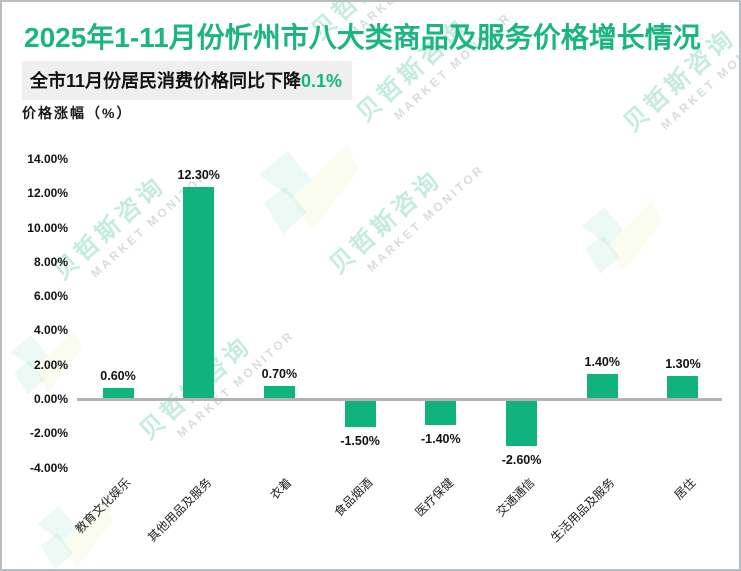 The width and height of the screenshot is (741, 571). What do you see at coordinates (48, 433) in the screenshot?
I see `y-axis-tick-label: -2.00%` at bounding box center [48, 433].